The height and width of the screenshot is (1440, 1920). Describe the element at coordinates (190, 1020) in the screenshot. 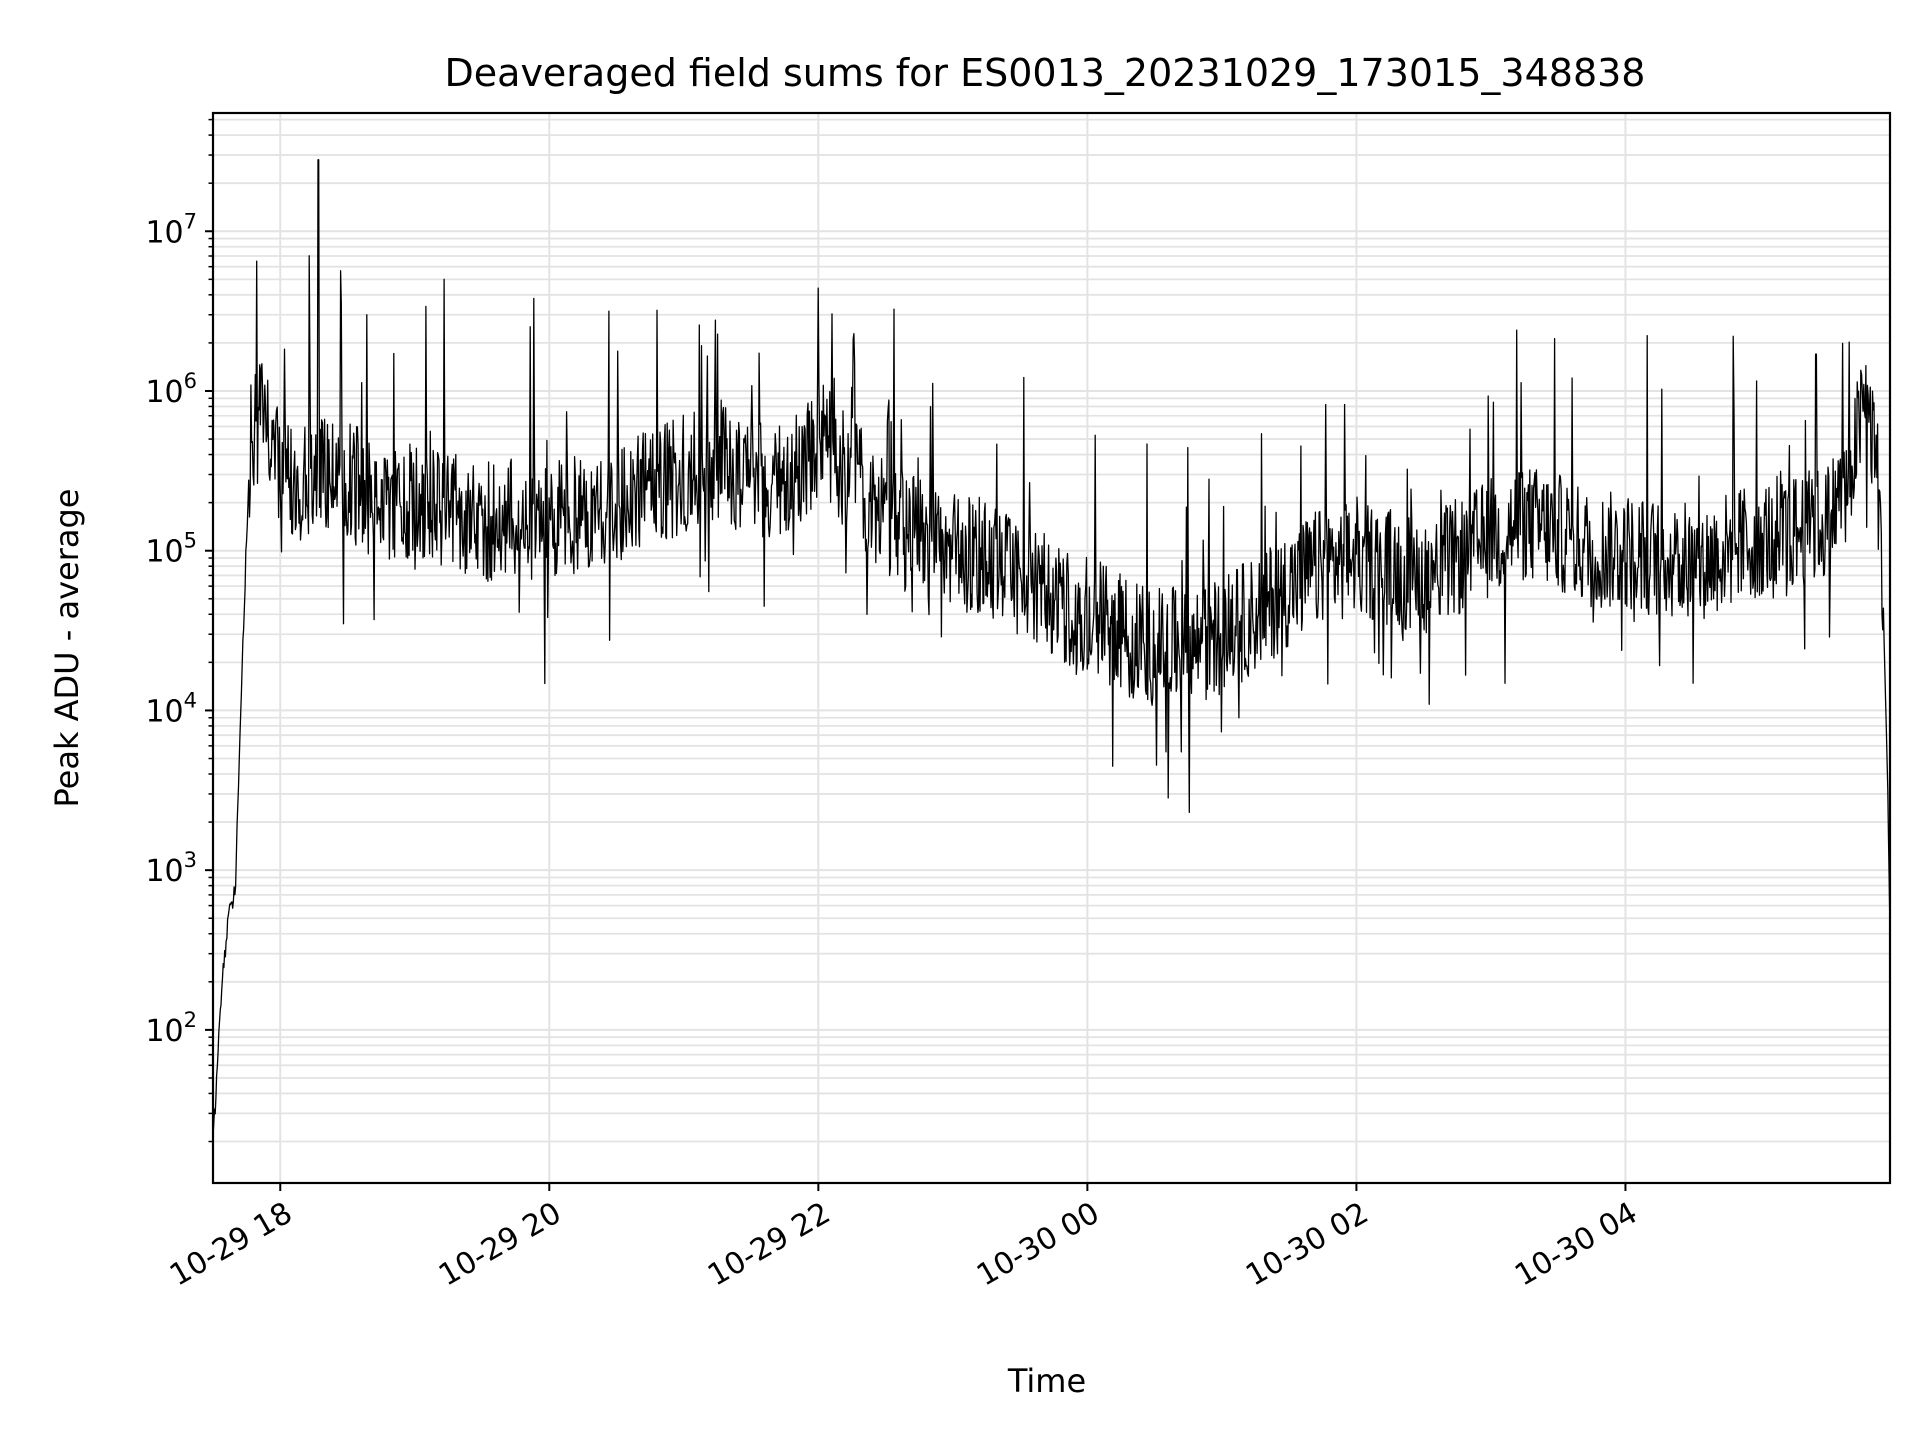

I see `y-tick-label-exponent: 2` at that location.